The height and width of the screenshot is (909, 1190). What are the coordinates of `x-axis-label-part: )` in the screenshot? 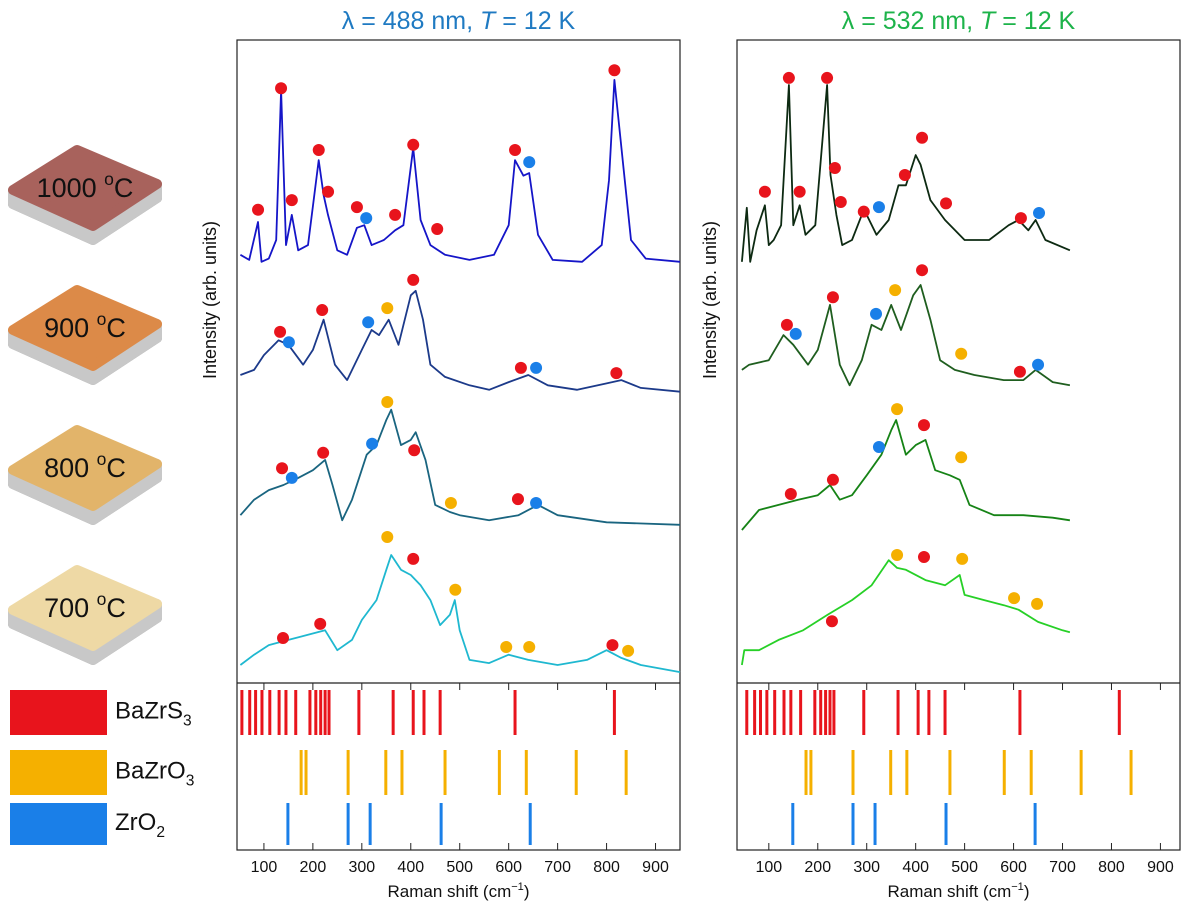 It's located at (1027, 891).